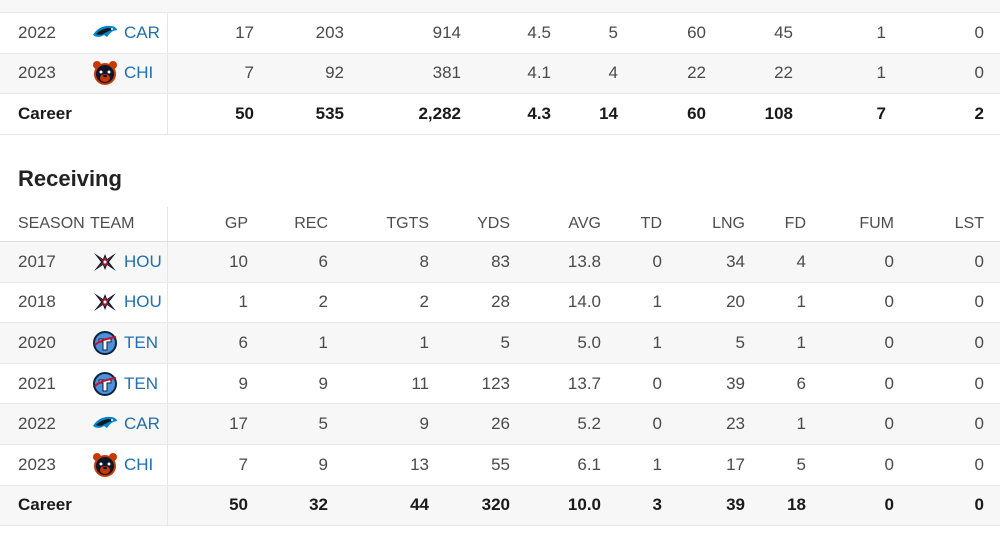 The height and width of the screenshot is (555, 1000). What do you see at coordinates (244, 113) in the screenshot?
I see `career-stat-cell: 50` at bounding box center [244, 113].